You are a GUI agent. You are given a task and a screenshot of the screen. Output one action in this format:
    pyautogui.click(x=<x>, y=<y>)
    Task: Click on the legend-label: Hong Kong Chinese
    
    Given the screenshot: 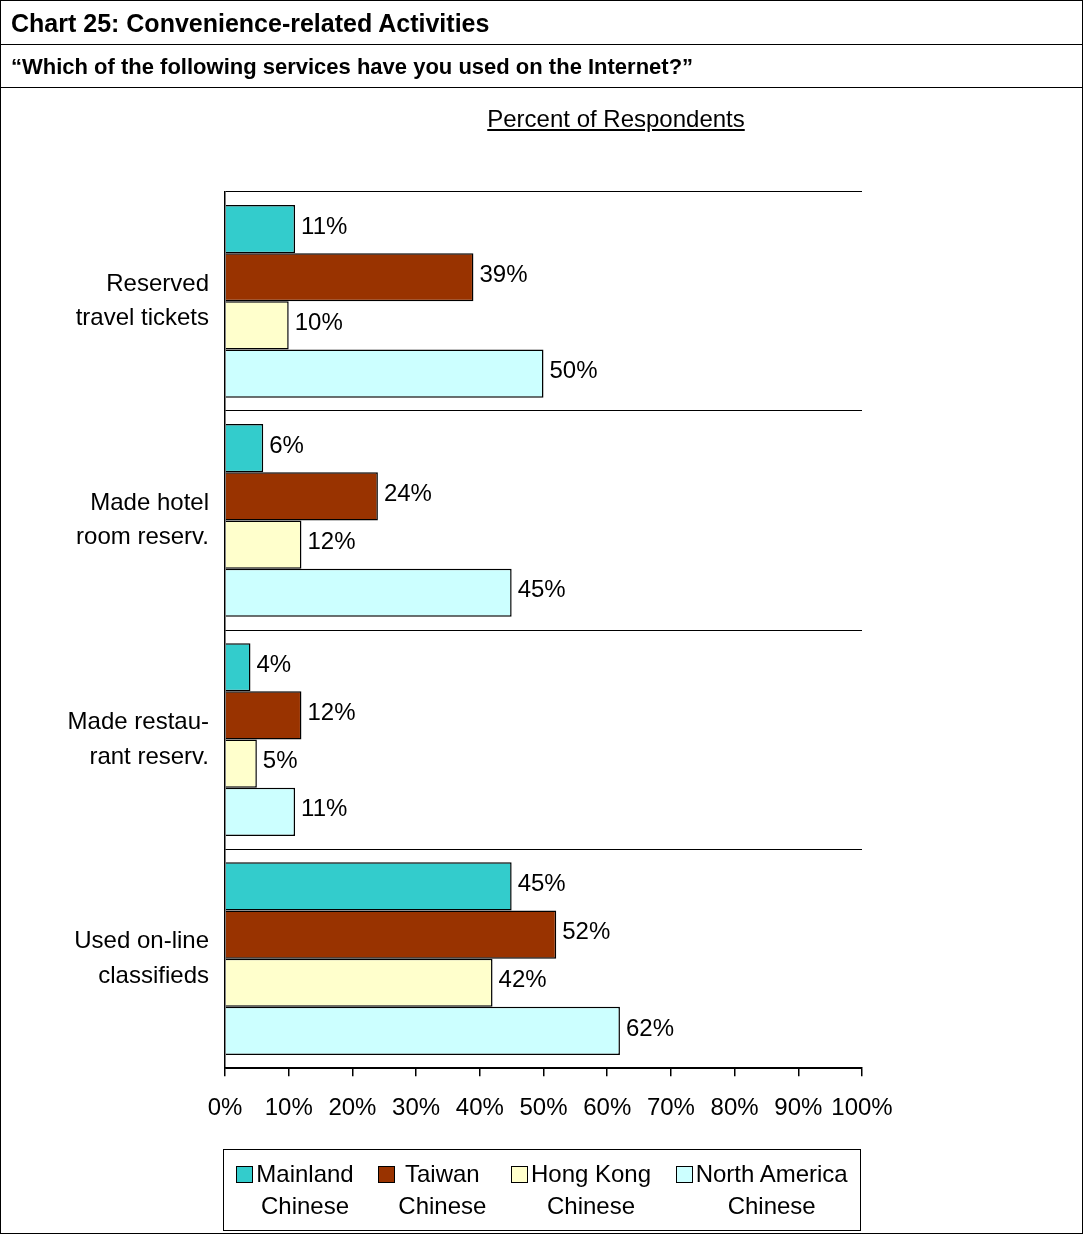 What is the action you would take?
    pyautogui.click(x=591, y=1190)
    